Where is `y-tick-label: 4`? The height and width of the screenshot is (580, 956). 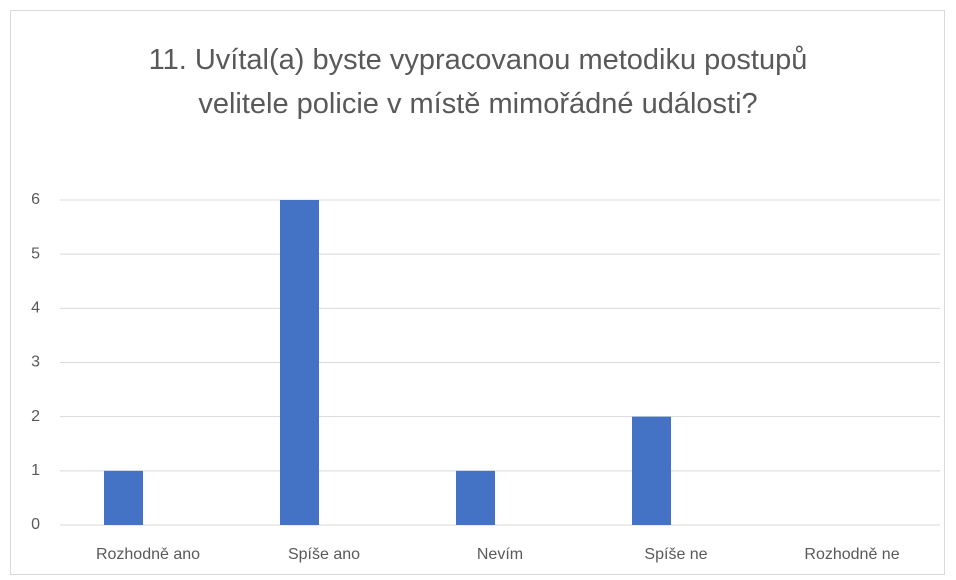 y-tick-label: 4 is located at coordinates (35, 308).